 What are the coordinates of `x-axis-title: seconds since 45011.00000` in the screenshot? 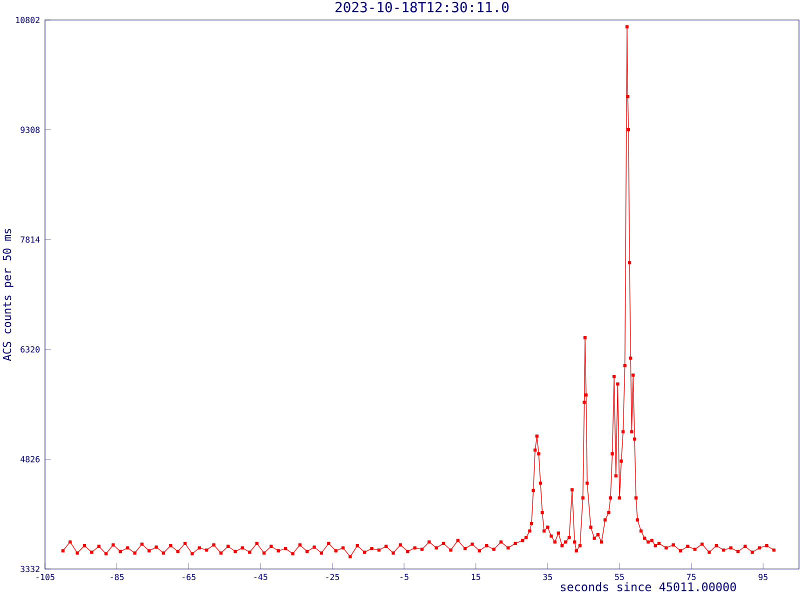 It's located at (648, 587).